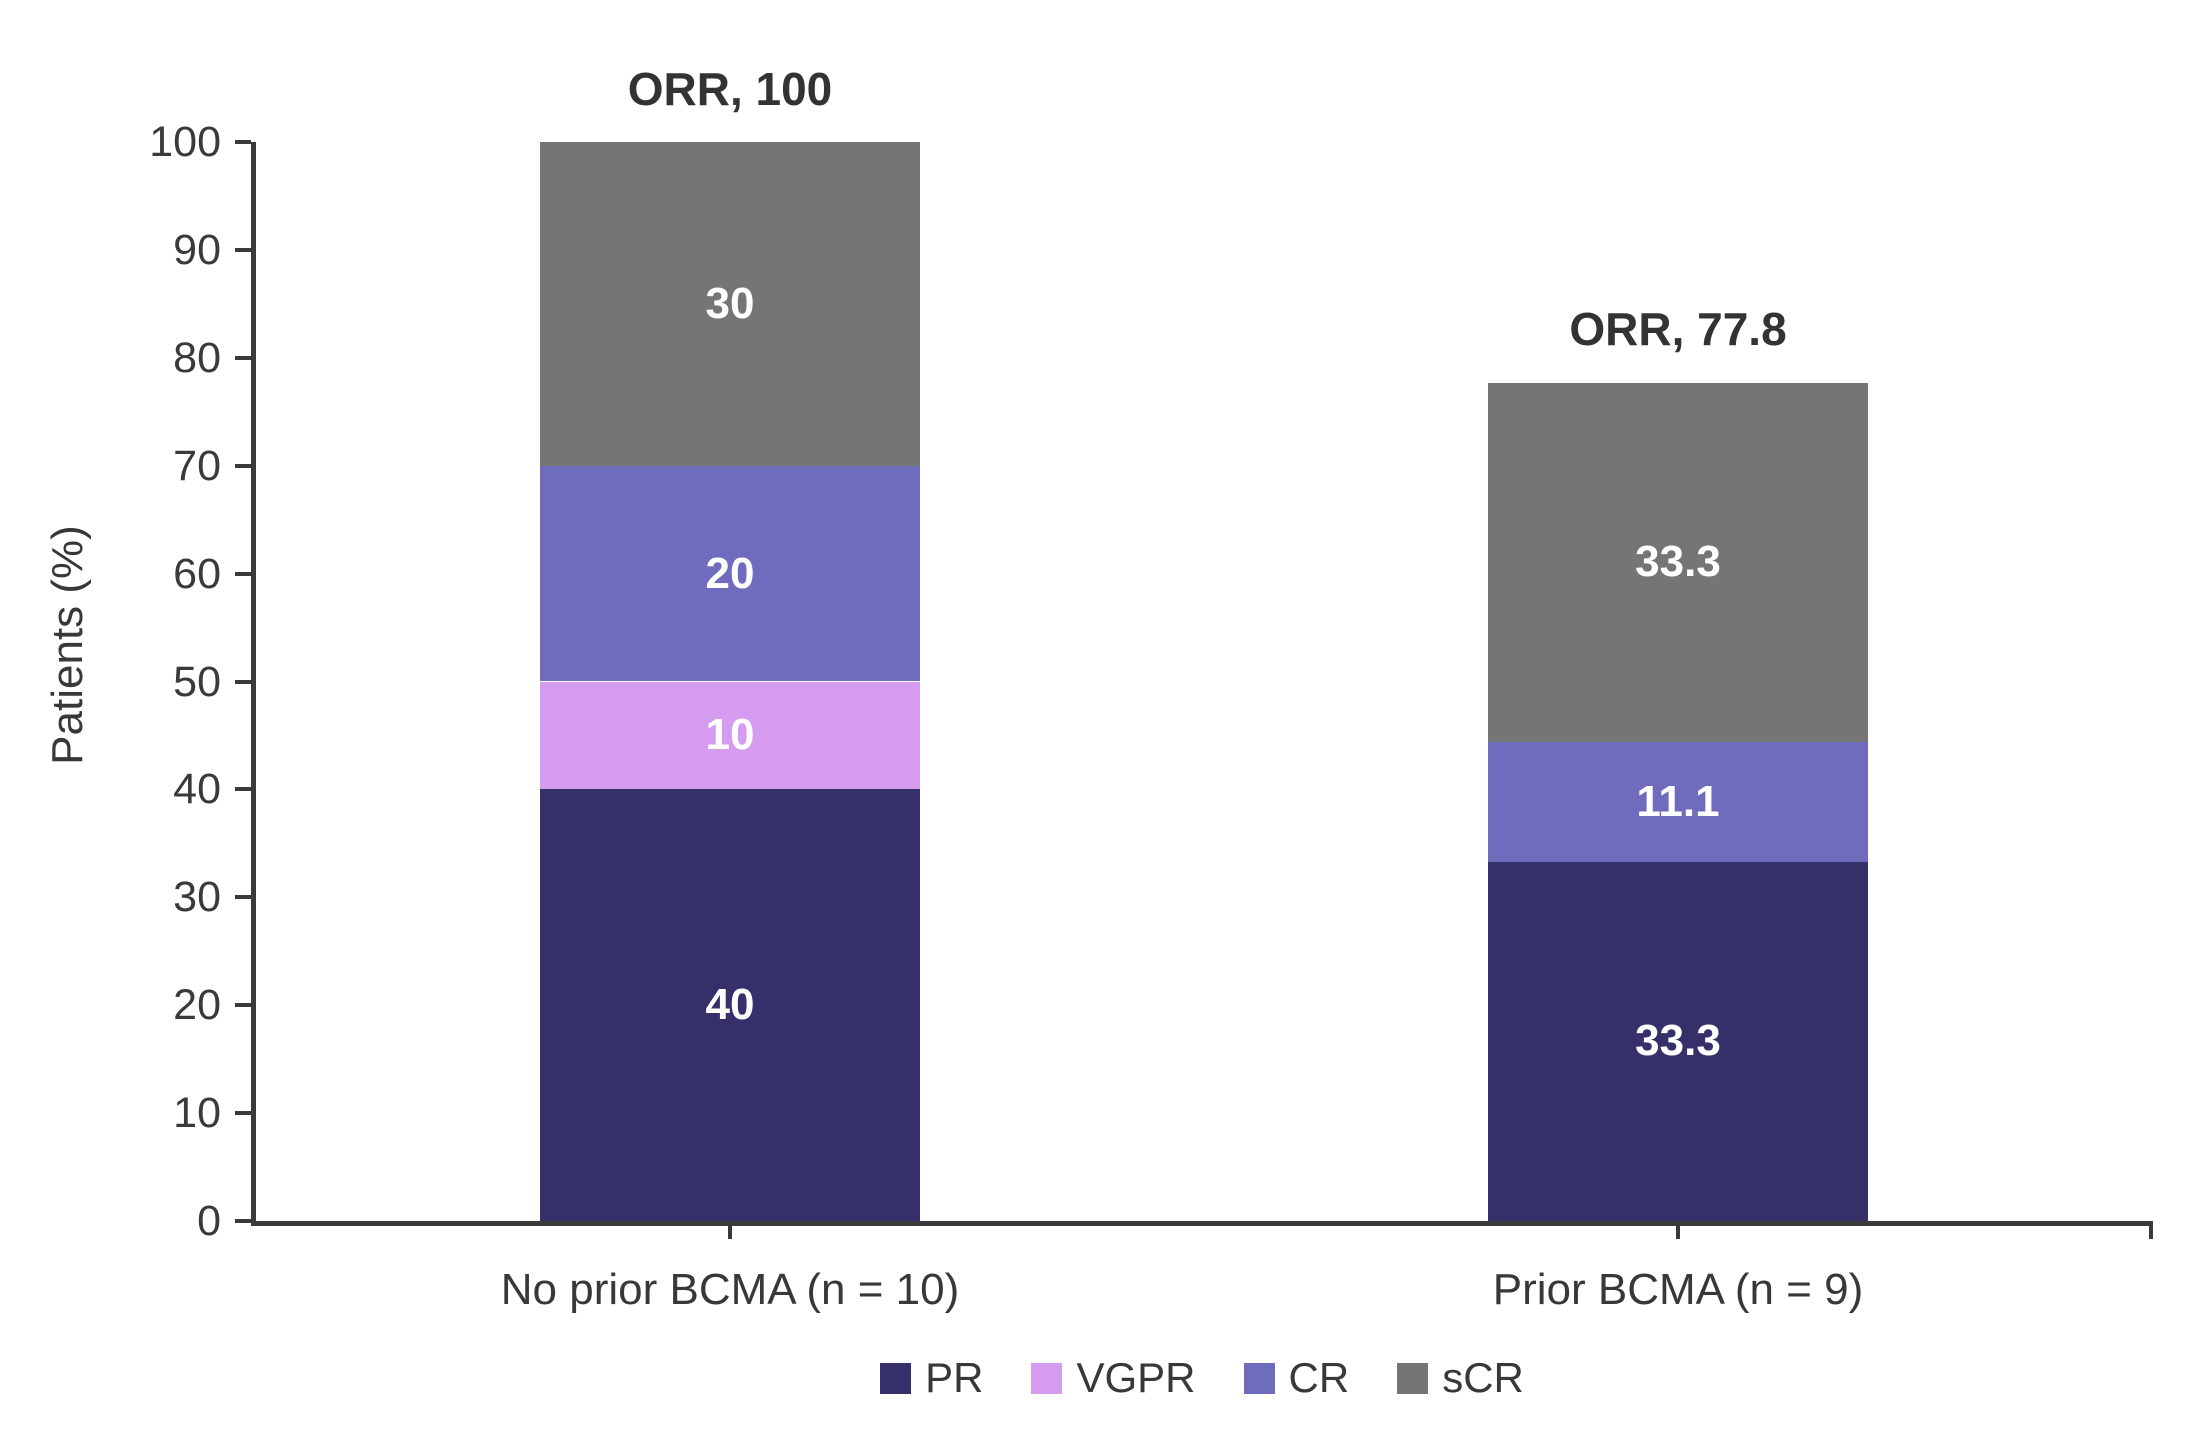 This screenshot has width=2186, height=1433. Describe the element at coordinates (1483, 1377) in the screenshot. I see `legend-label: sCR` at that location.